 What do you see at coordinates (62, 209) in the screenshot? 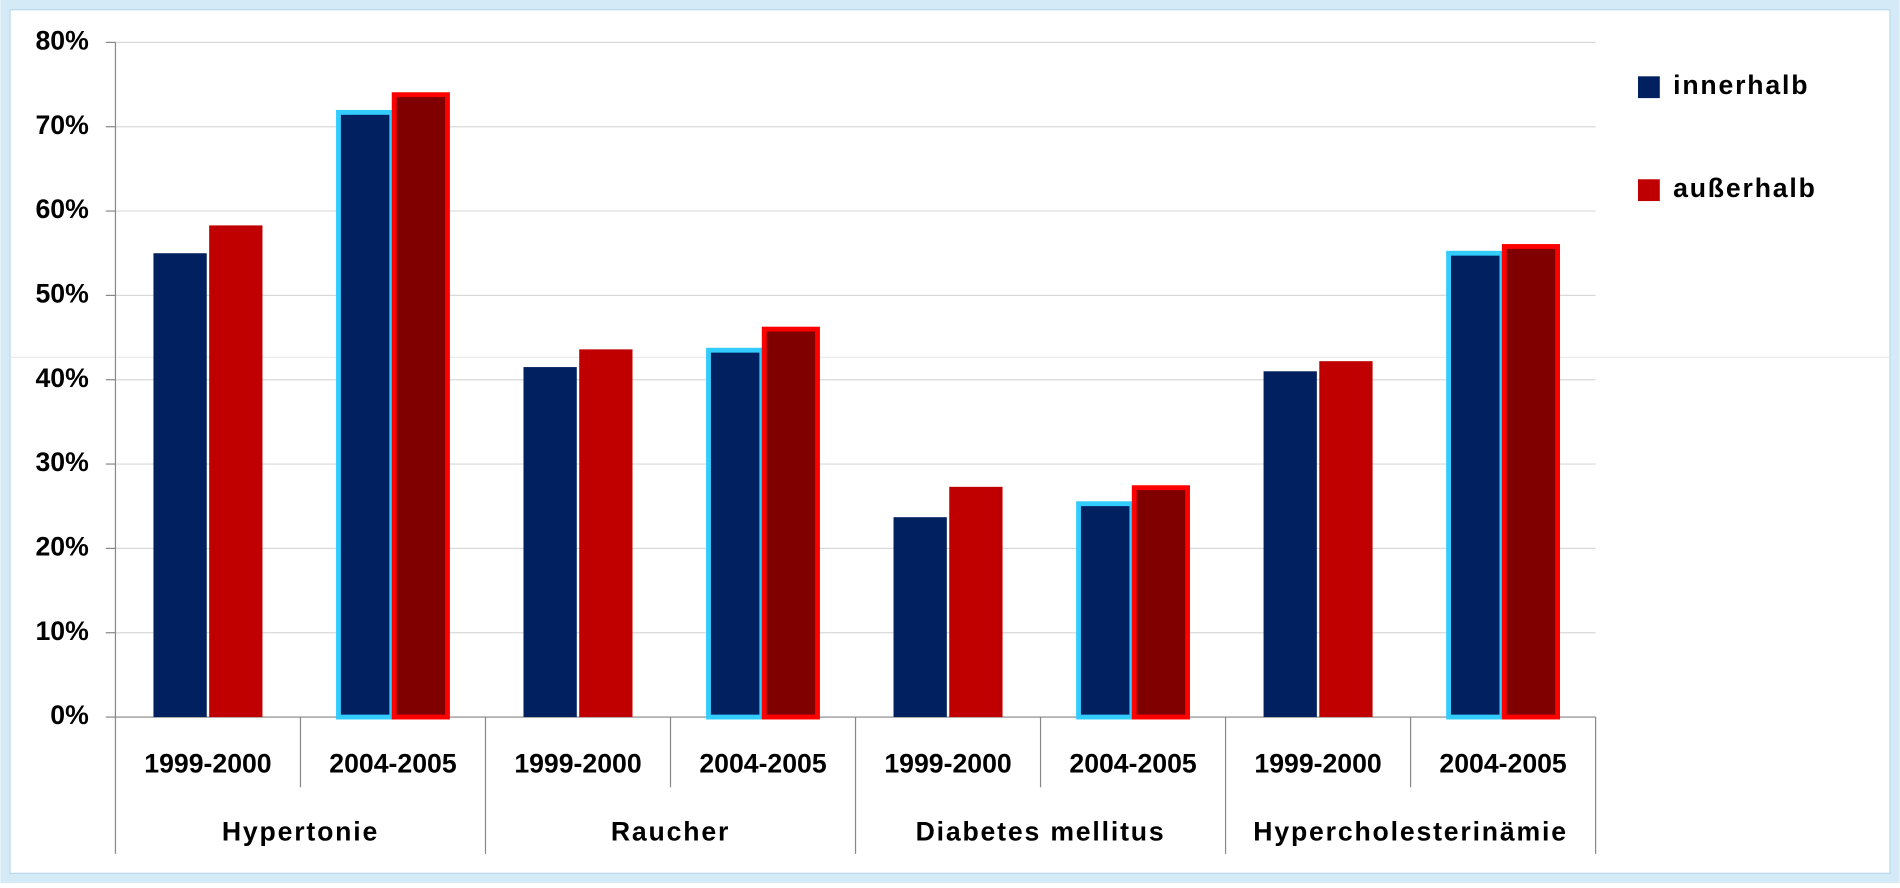
I see `y-tick-label: 60%` at bounding box center [62, 209].